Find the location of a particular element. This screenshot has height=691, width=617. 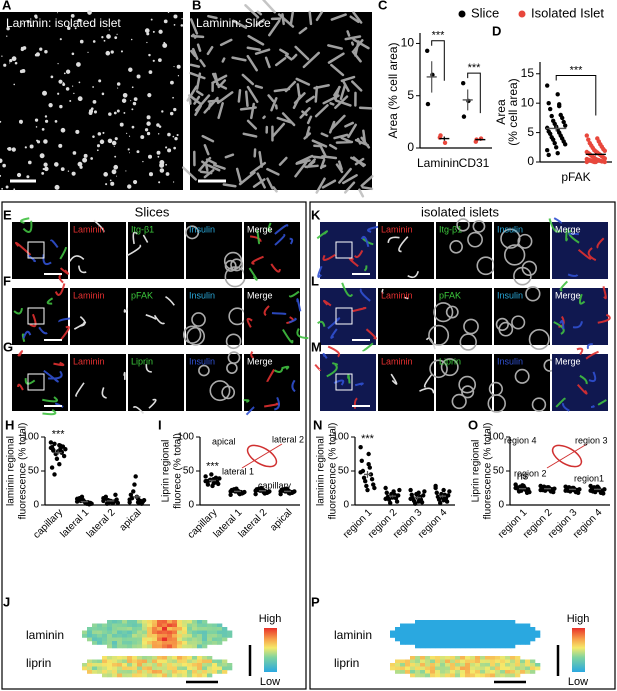

channel-label: Liprin is located at coordinates (142, 361).